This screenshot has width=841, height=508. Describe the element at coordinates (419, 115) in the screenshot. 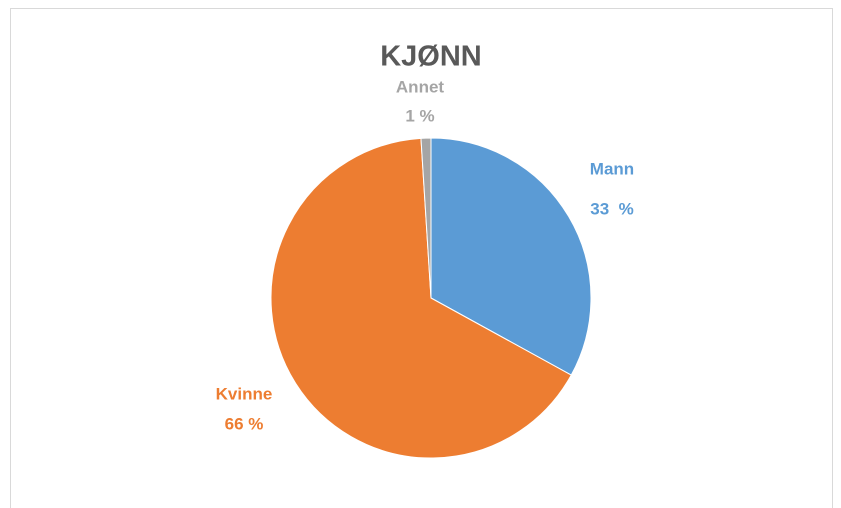

I see `value-label: 1 %` at that location.